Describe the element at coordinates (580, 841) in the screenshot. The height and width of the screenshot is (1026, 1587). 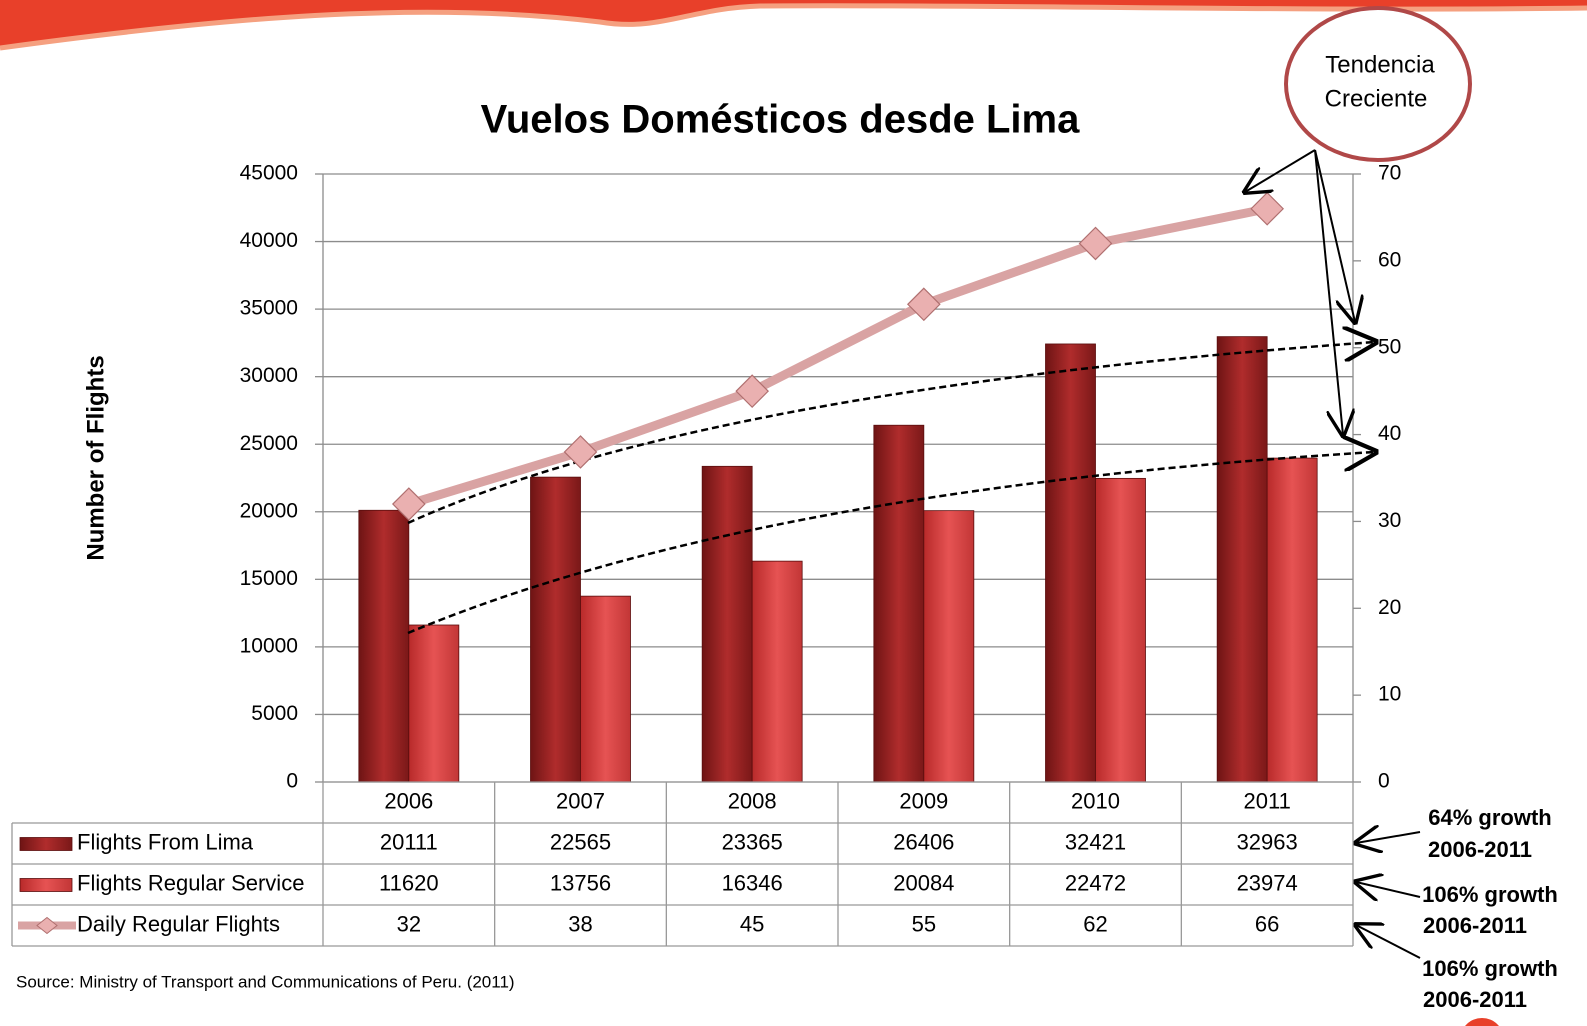
I see `table-cell: 22565` at that location.